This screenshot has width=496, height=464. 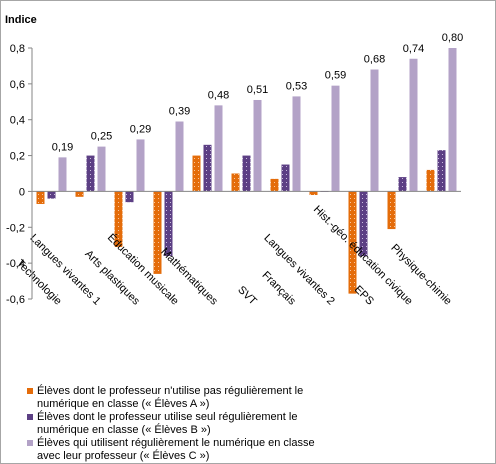 What do you see at coordinates (101, 137) in the screenshot?
I see `data-label-c: 0,25` at bounding box center [101, 137].